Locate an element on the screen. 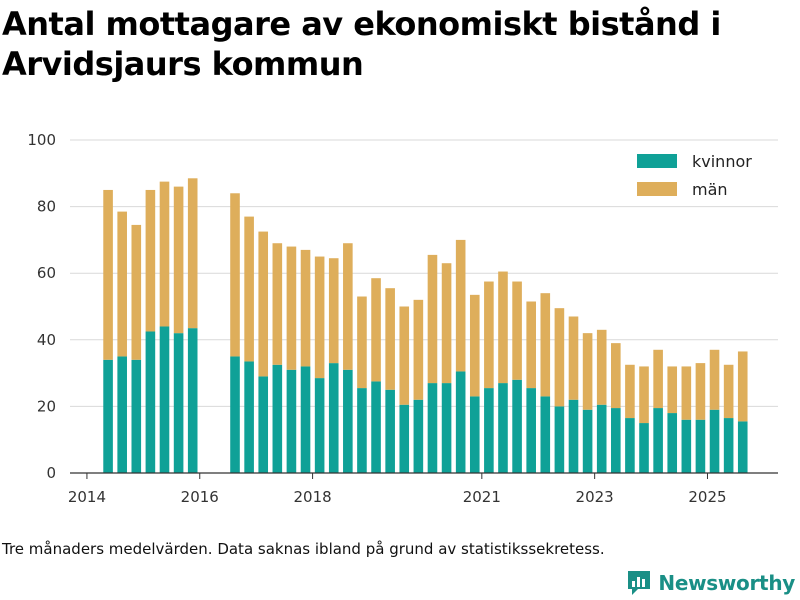 The width and height of the screenshot is (800, 600). x-tick-label: 2016 is located at coordinates (200, 497).